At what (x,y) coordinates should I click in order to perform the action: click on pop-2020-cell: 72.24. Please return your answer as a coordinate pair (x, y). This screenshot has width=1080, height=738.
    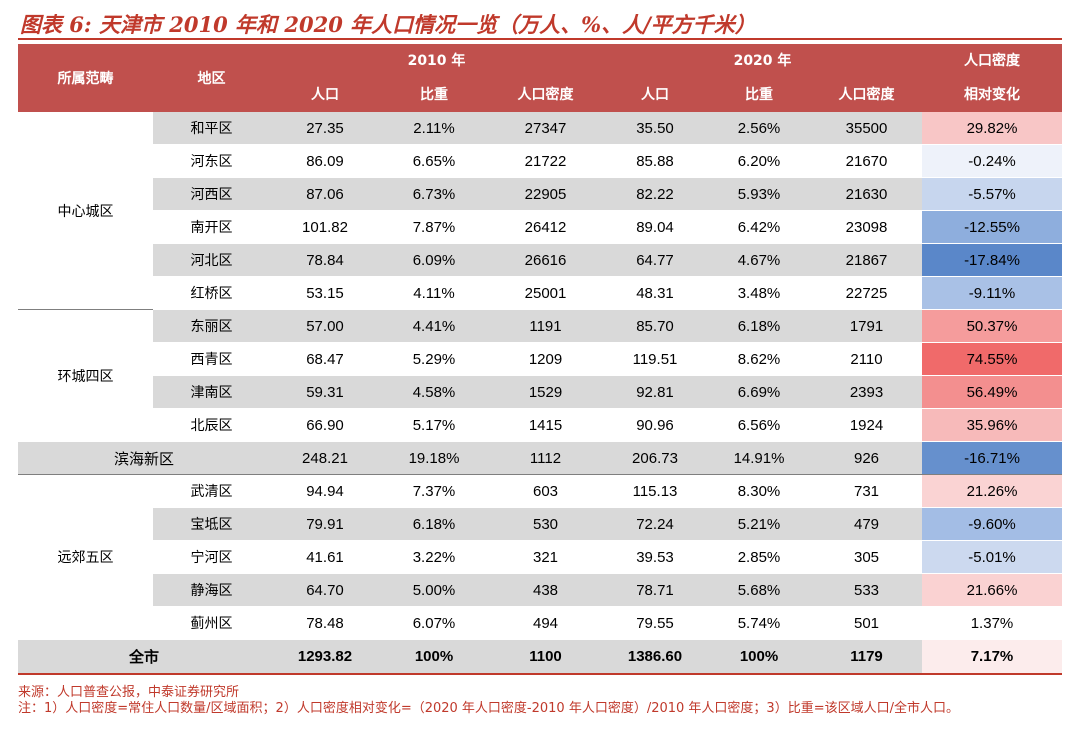
    Looking at the image, I should click on (655, 524).